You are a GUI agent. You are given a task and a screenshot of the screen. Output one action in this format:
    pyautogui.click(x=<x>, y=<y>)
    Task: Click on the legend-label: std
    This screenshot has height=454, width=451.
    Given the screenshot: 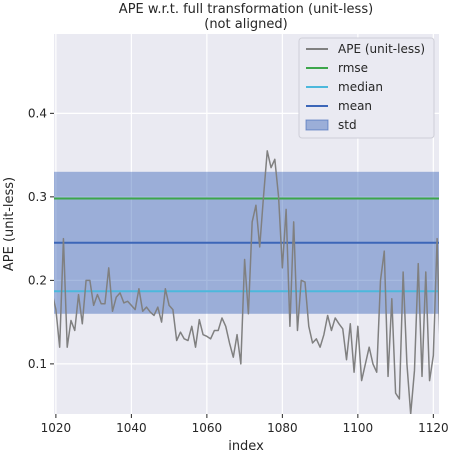 What is the action you would take?
    pyautogui.click(x=347, y=125)
    